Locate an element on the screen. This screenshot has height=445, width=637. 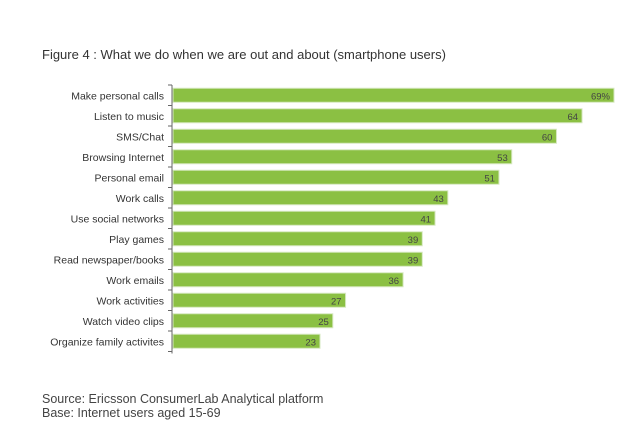
base-note: Base: Internet users aged 15-69 is located at coordinates (131, 413).